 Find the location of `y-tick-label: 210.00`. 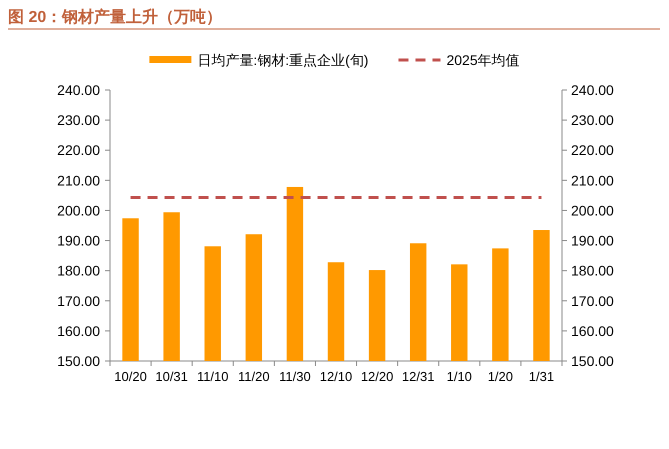

y-tick-label: 210.00 is located at coordinates (78, 180).